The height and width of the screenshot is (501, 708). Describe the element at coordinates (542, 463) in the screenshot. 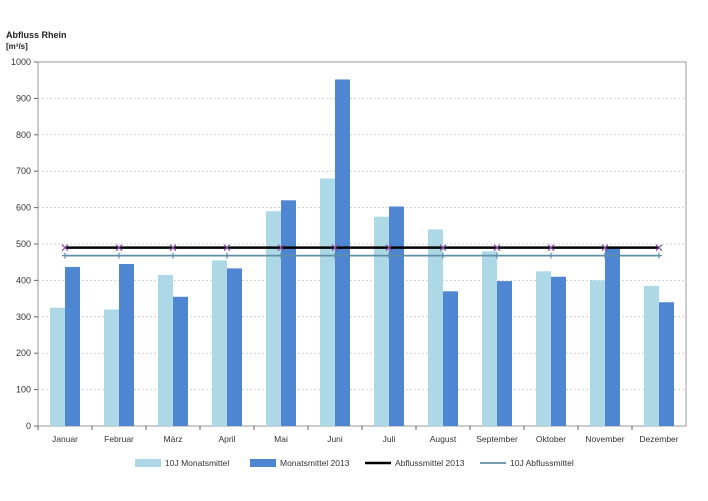

I see `legend-label: 10J Abflussmittel` at that location.